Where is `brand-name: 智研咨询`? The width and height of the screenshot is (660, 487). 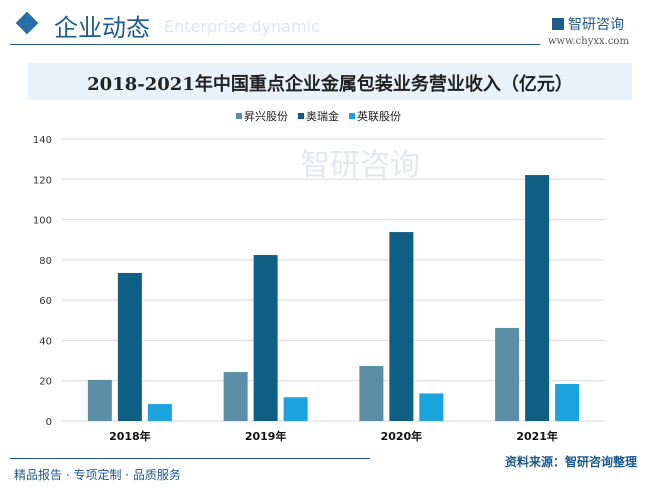 brand-name: 智研咨询 is located at coordinates (596, 25).